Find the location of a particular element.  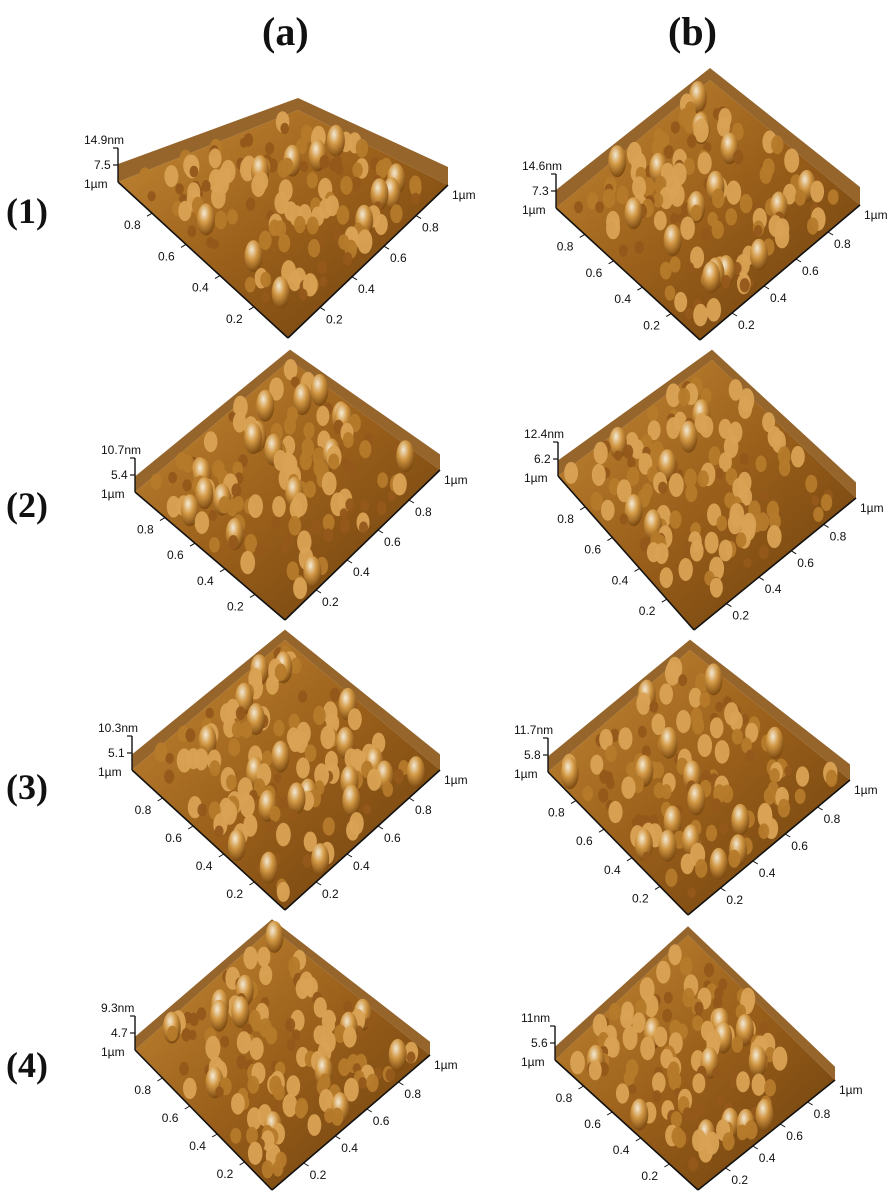

y-tick-label: 0.6 is located at coordinates (381, 1121).